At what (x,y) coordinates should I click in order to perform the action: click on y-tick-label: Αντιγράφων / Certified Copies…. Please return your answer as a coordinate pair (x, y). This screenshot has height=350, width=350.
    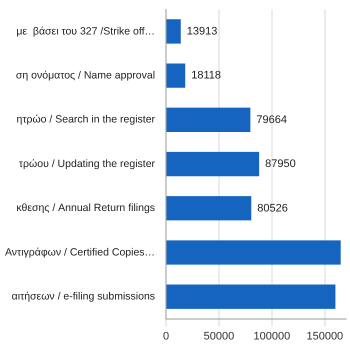
    Looking at the image, I should click on (80, 252).